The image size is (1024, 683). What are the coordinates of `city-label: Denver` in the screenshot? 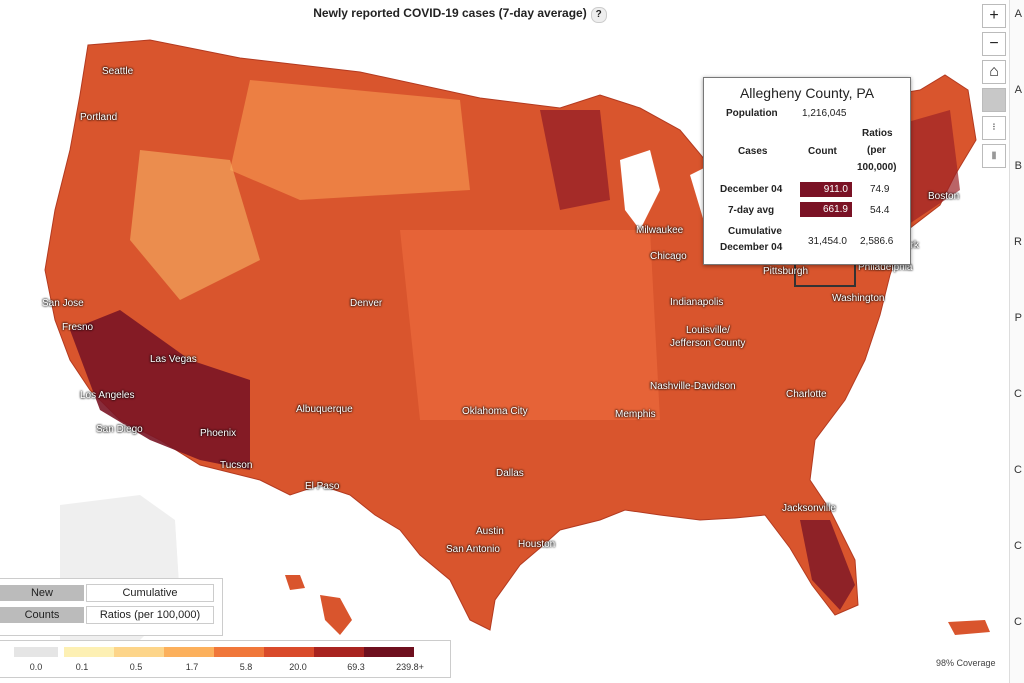 It's located at (366, 303).